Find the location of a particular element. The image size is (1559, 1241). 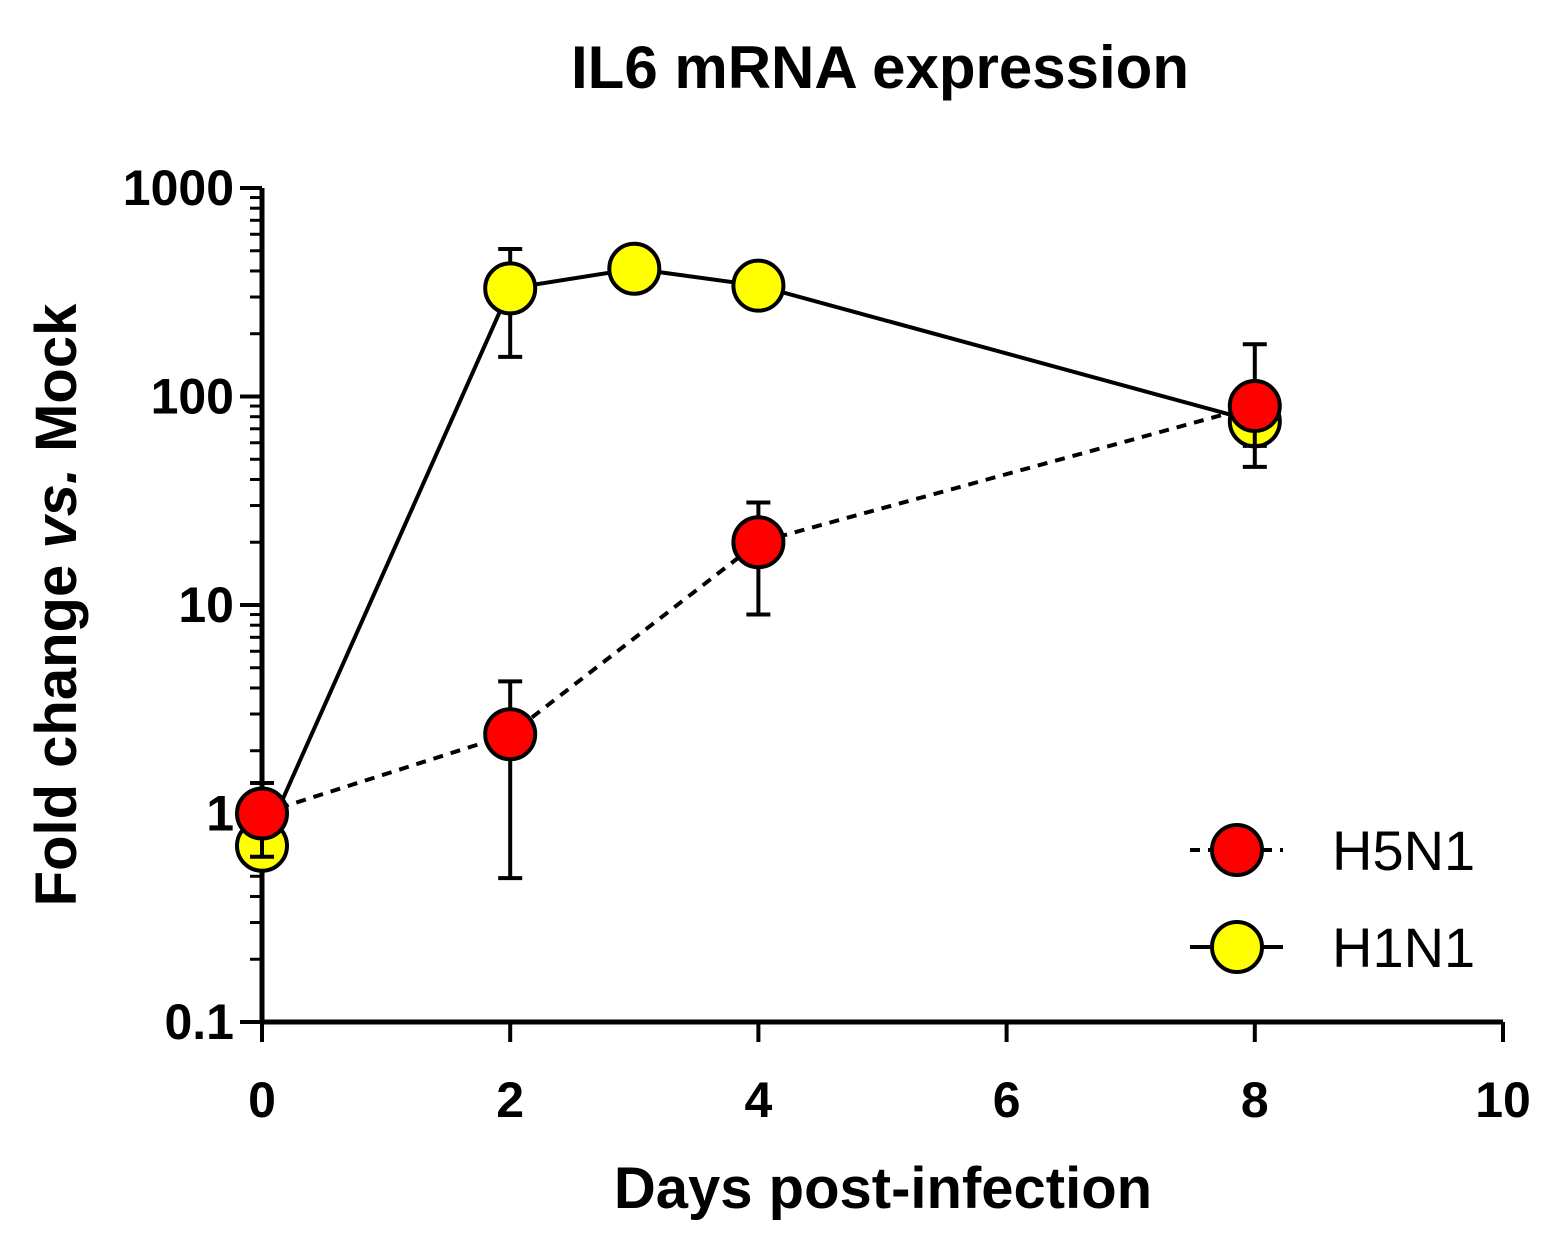

y-axis-label-suffix: Mock is located at coordinates (56, 385).